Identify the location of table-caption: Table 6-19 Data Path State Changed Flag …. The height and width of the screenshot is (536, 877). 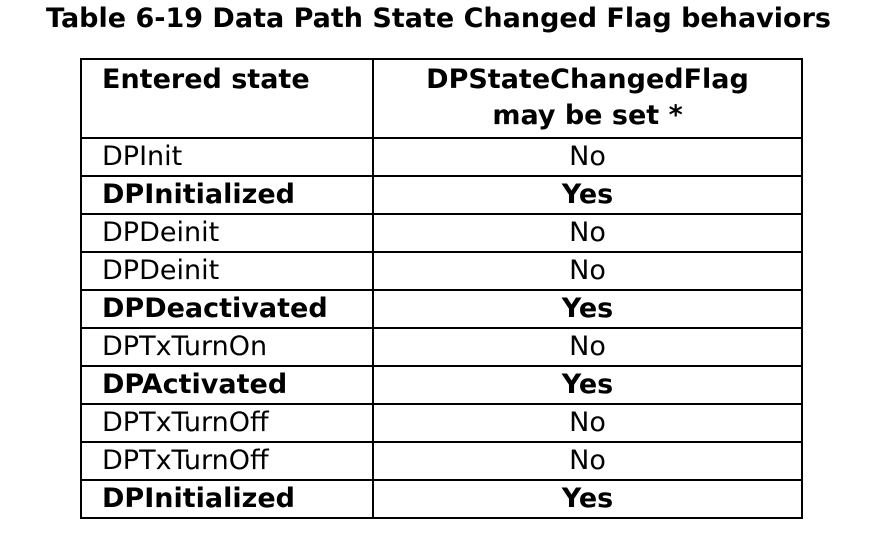
(438, 18).